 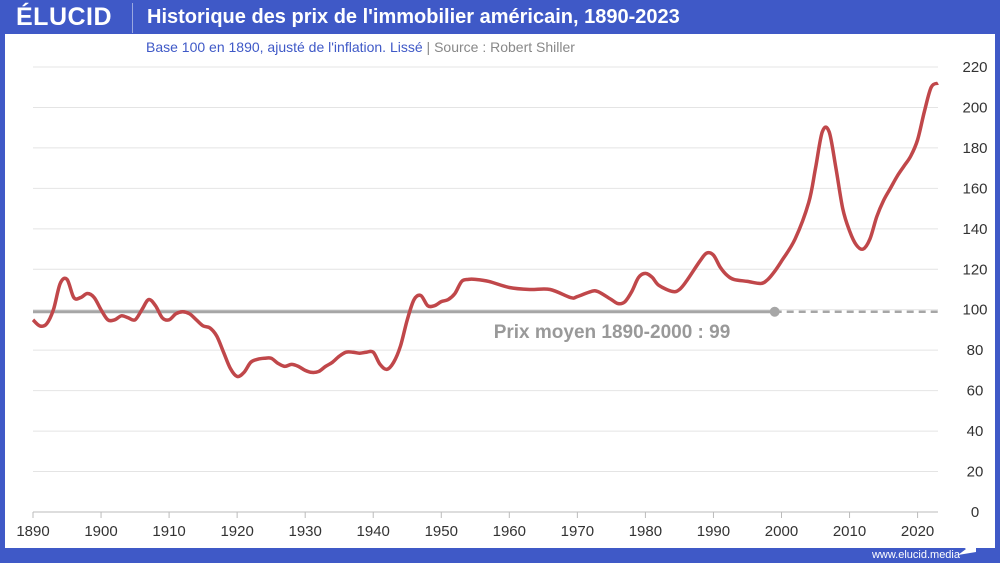 I want to click on x-tick-label: 1950, so click(x=441, y=531).